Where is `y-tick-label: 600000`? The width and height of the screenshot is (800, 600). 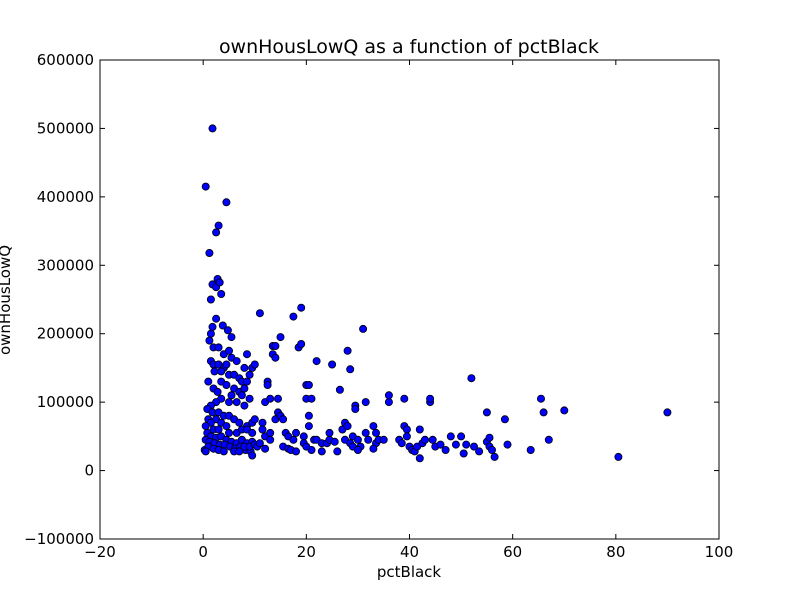 y-tick-label: 600000 is located at coordinates (65, 60).